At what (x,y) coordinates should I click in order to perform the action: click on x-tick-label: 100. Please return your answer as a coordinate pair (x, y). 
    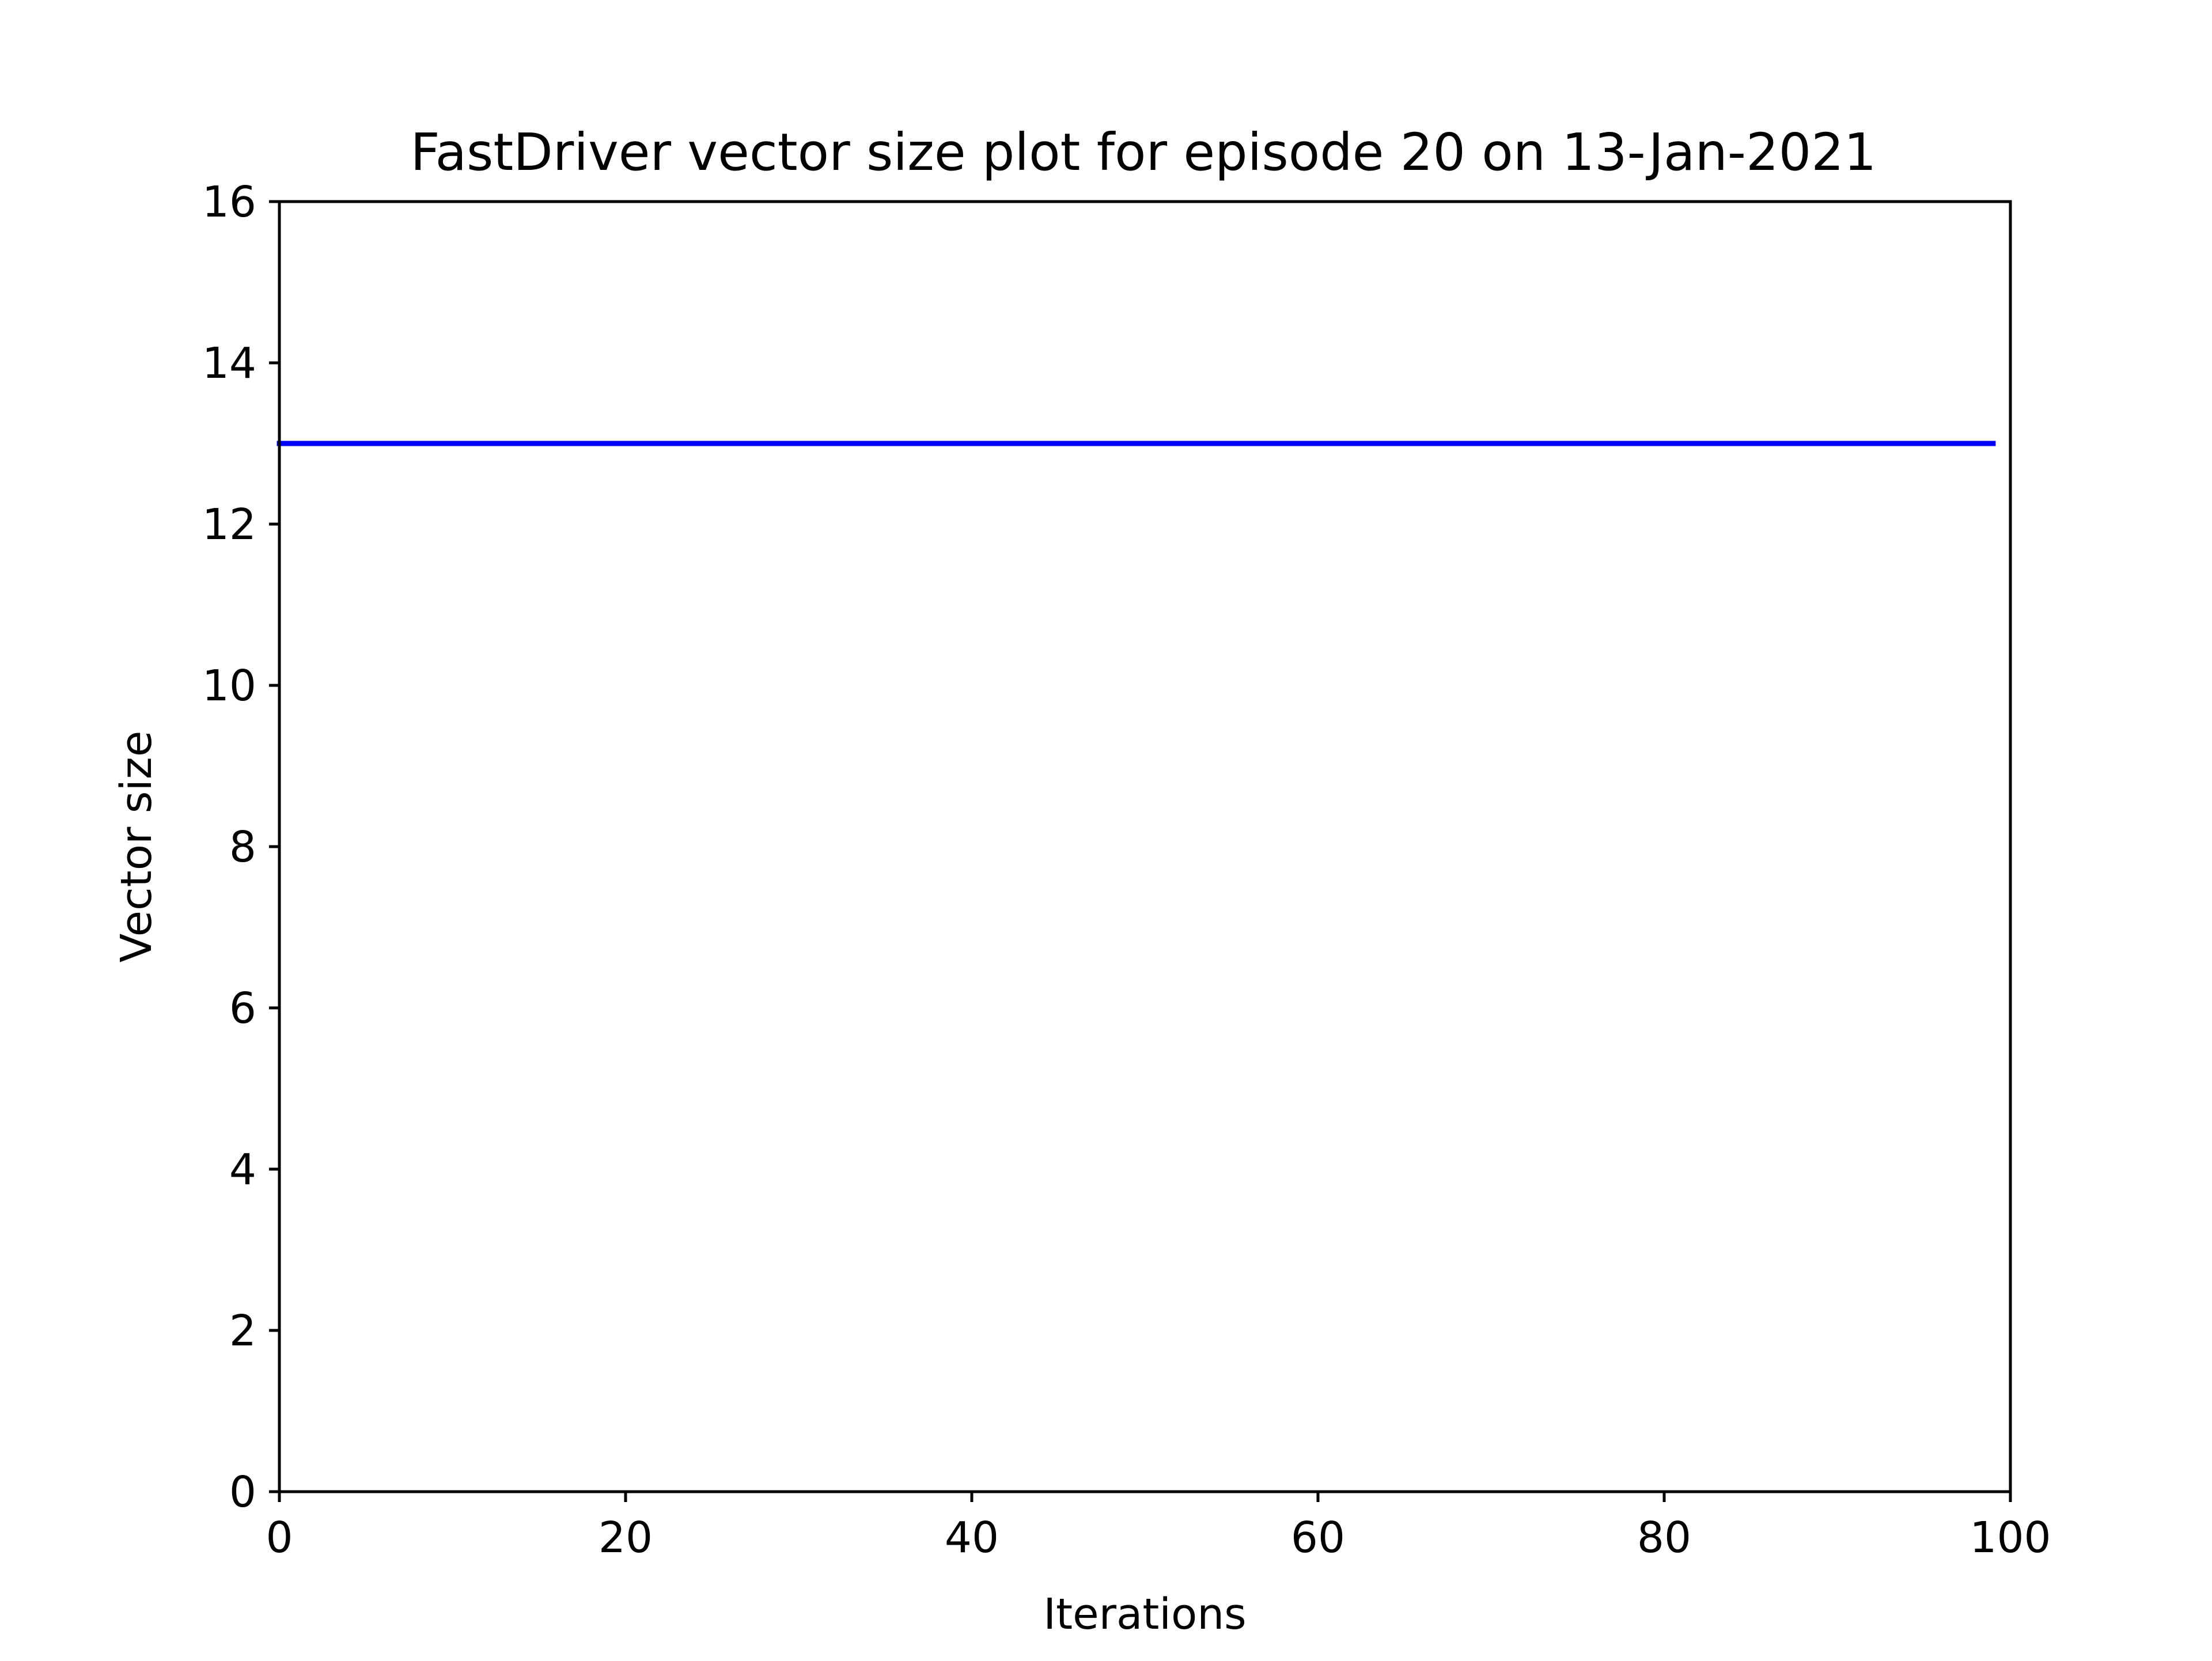
    Looking at the image, I should click on (2010, 1538).